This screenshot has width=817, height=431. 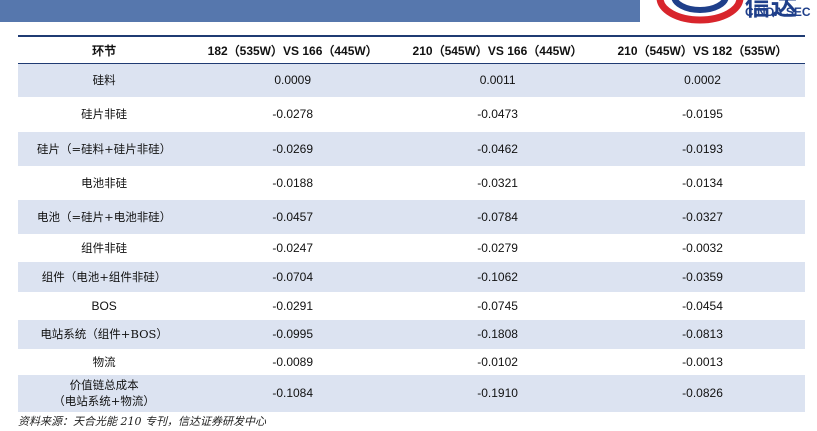 I want to click on row-label: 物流, so click(x=104, y=361).